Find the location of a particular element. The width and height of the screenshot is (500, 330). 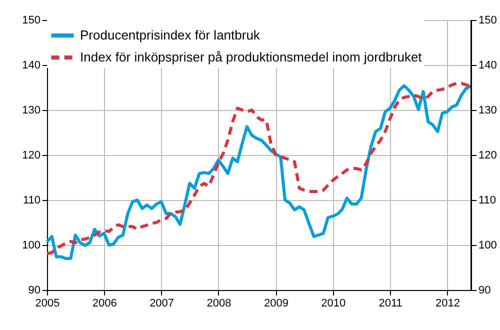

y2-tick-label: 140 is located at coordinates (487, 66).